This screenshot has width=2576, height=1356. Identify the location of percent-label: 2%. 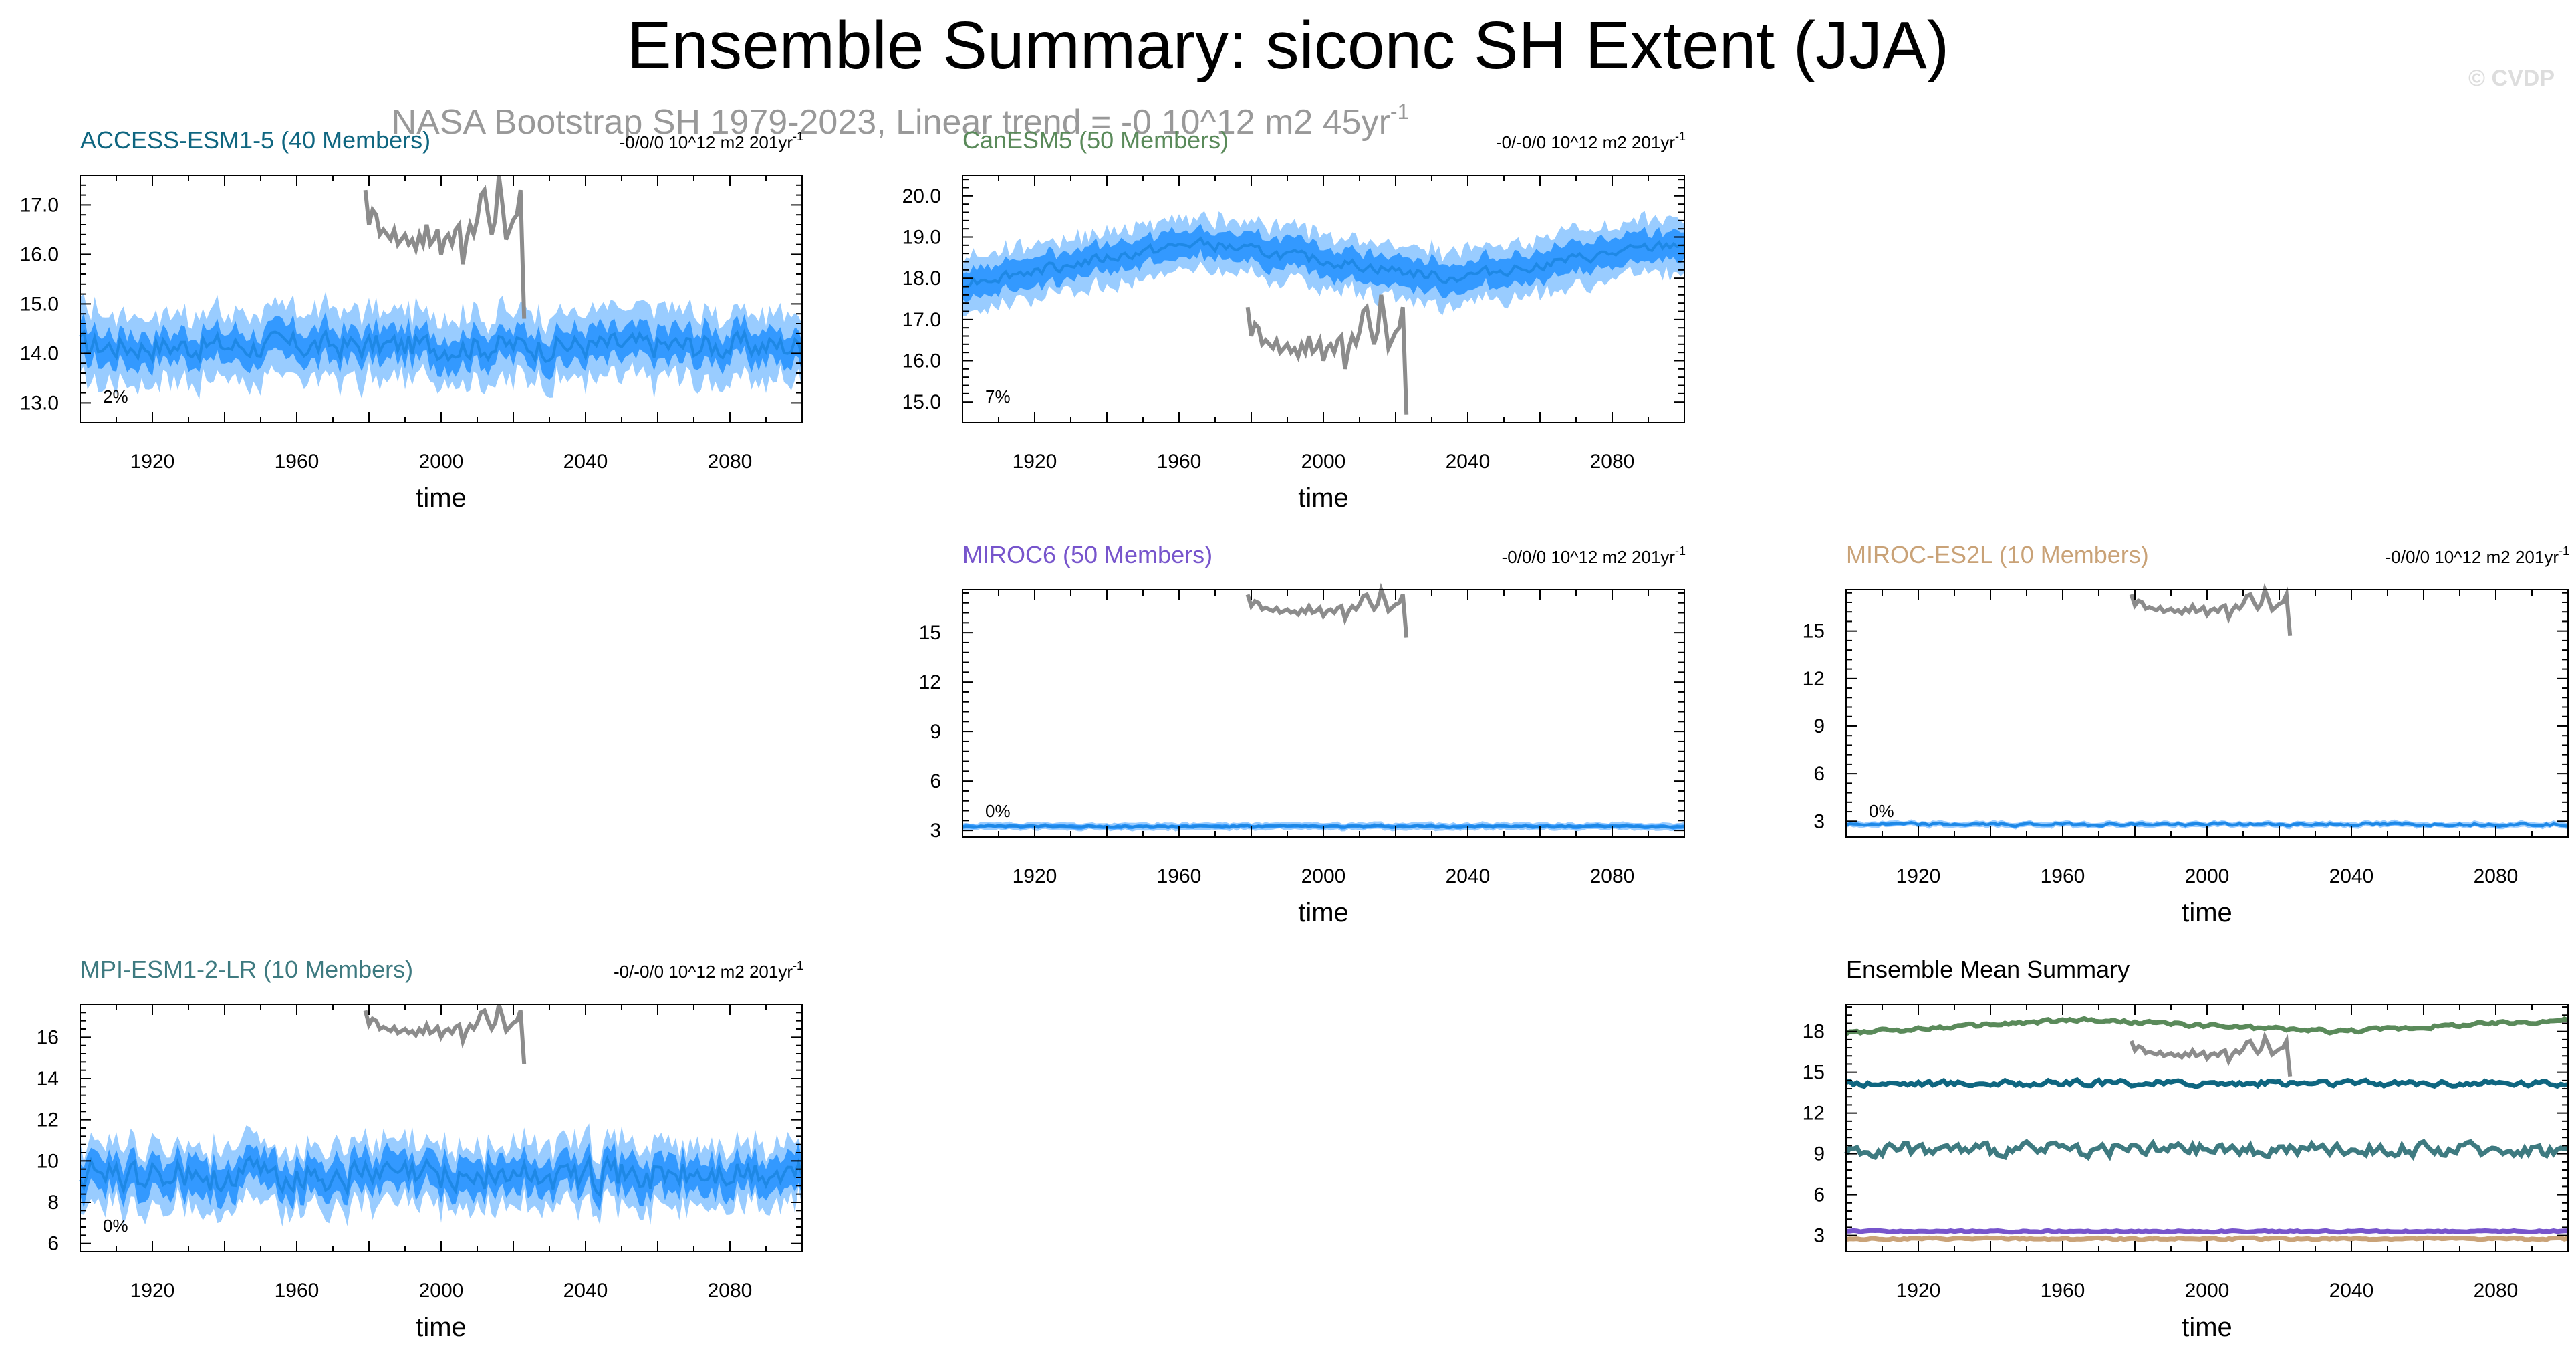
(116, 396).